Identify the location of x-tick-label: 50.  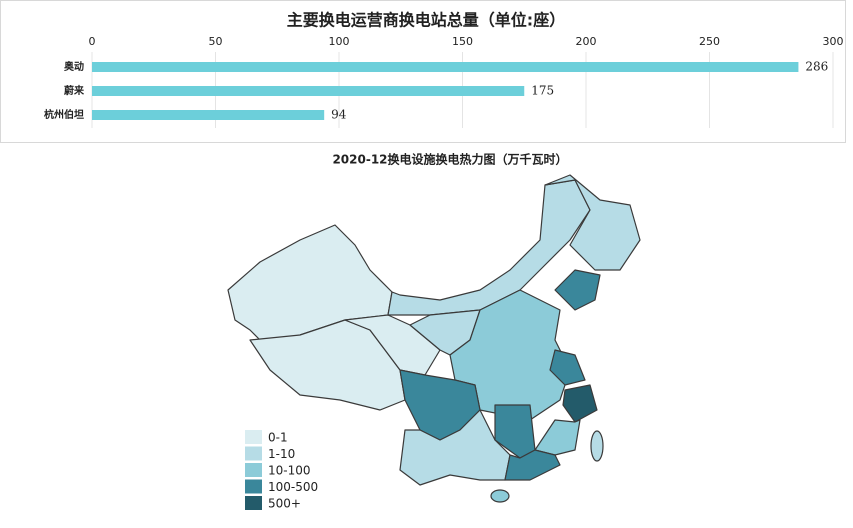
(216, 41).